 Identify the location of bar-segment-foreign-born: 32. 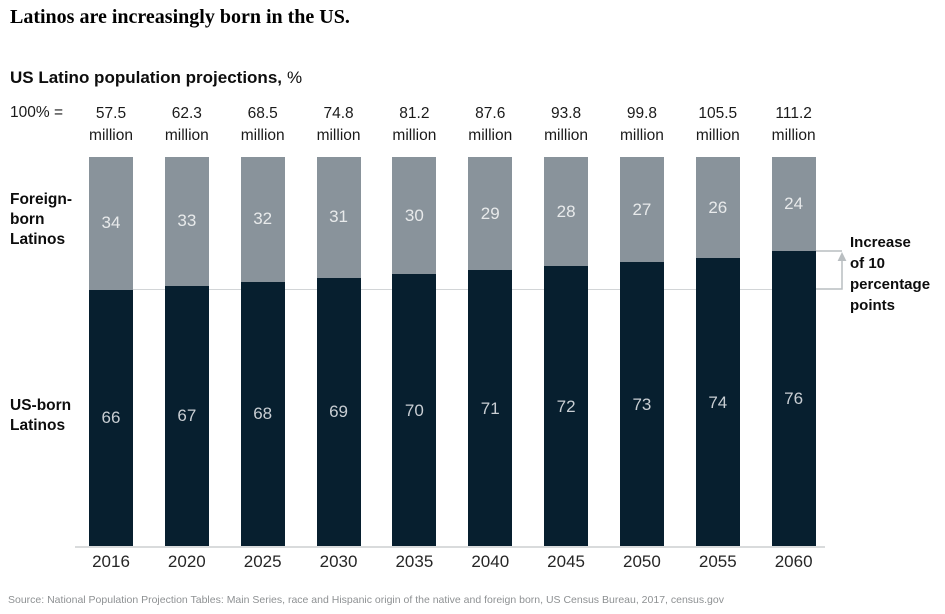
(262, 219).